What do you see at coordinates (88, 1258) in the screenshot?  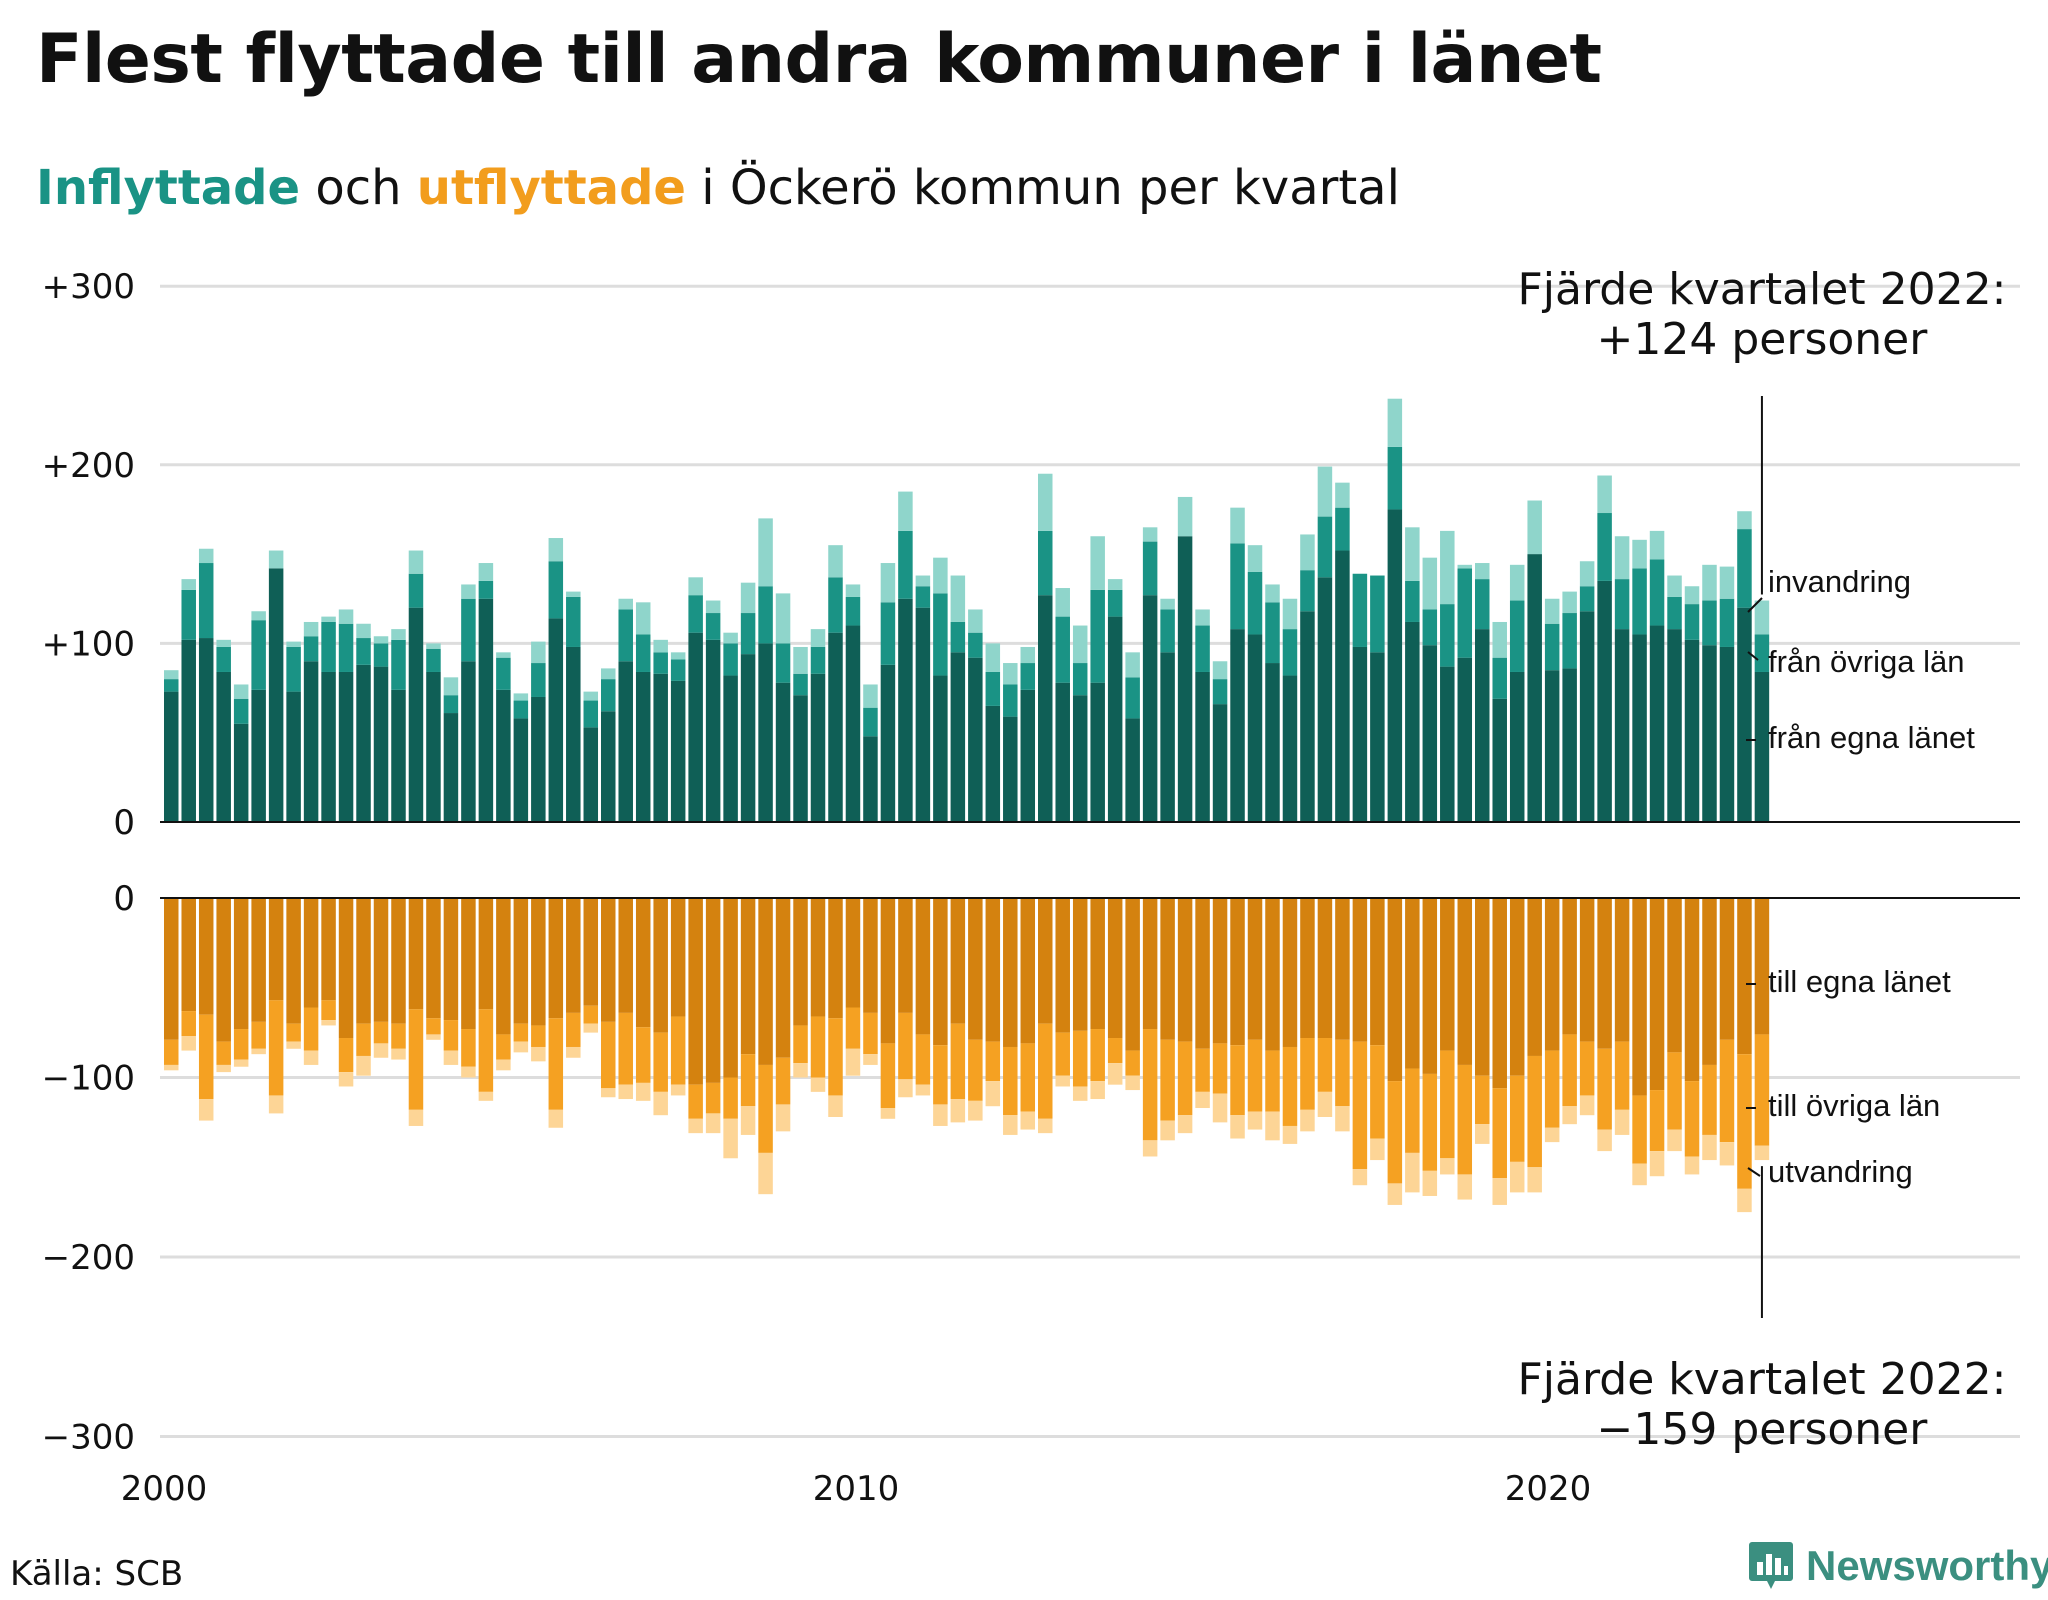 I see `y-tick-label: −200` at bounding box center [88, 1258].